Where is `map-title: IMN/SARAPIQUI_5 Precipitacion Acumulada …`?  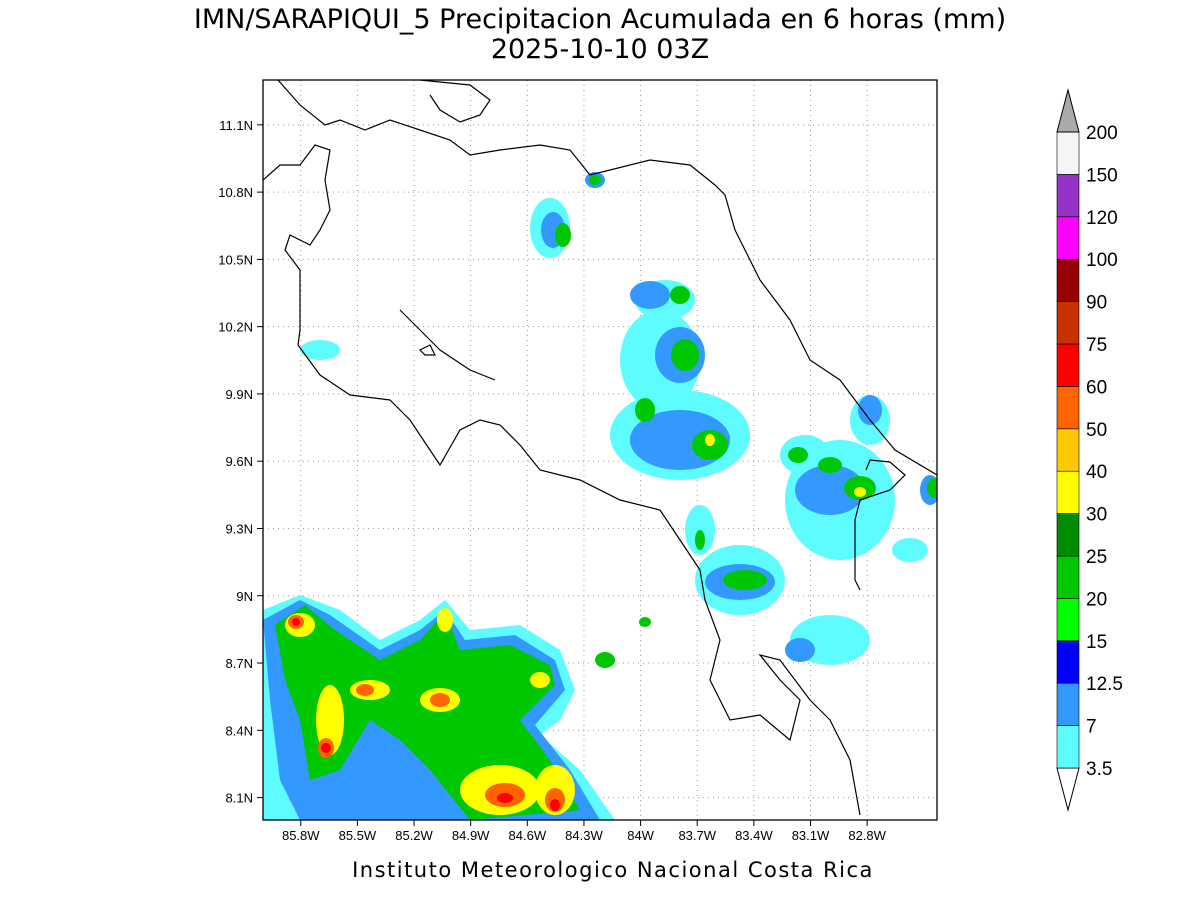 map-title: IMN/SARAPIQUI_5 Precipitacion Acumulada … is located at coordinates (600, 19).